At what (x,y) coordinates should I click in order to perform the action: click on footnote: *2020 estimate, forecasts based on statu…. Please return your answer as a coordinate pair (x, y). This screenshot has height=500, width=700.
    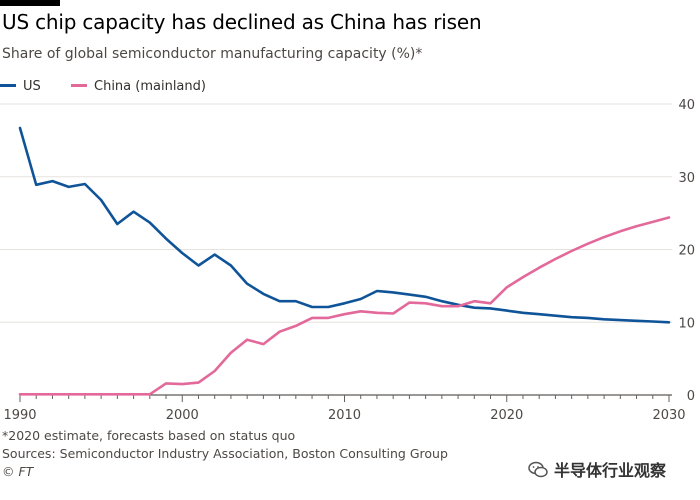
    Looking at the image, I should click on (149, 435).